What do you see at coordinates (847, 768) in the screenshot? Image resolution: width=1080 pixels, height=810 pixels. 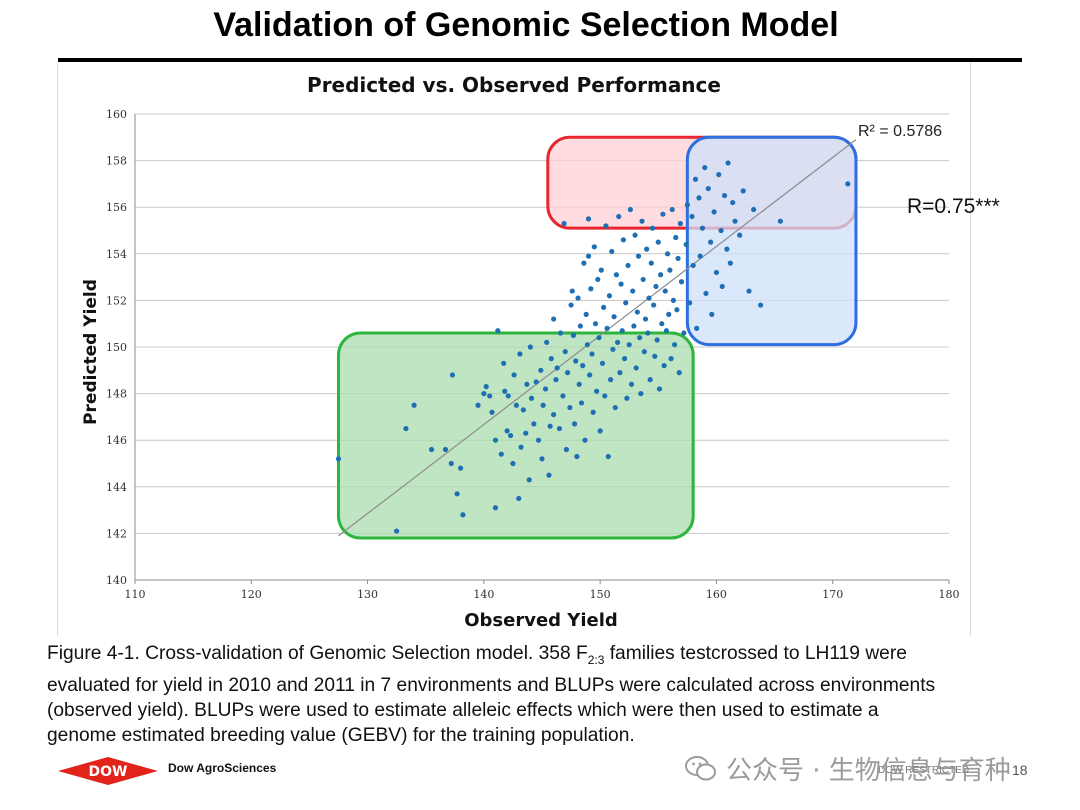 I see `watermark: 公众号 · 生物信息与育种` at bounding box center [847, 768].